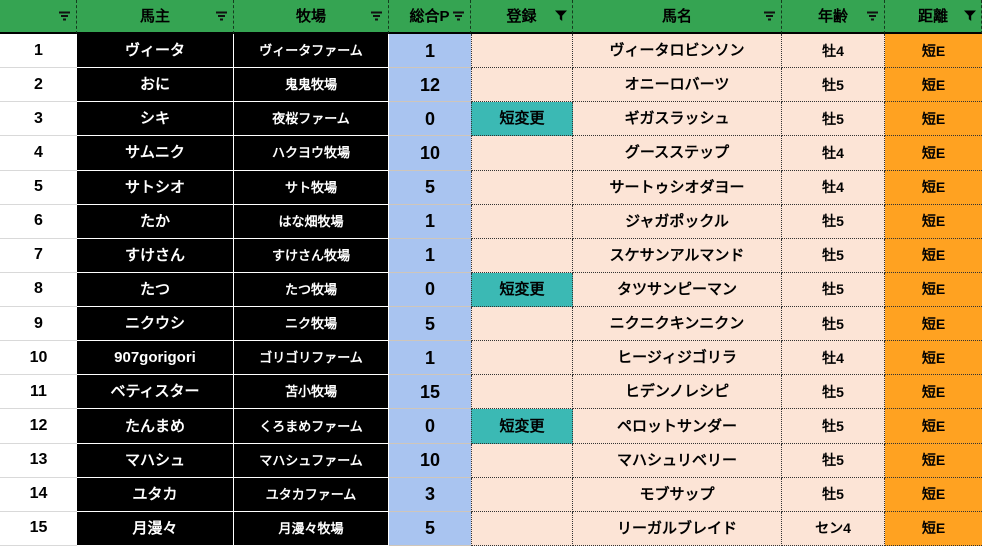 The height and width of the screenshot is (546, 982). I want to click on farm-cell: 鬼鬼牧場, so click(311, 85).